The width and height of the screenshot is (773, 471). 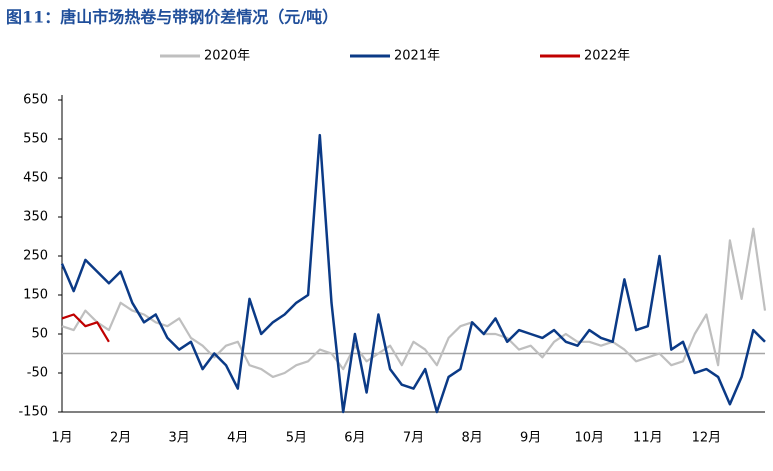 I want to click on y-tick-label: 50, so click(x=39, y=334).